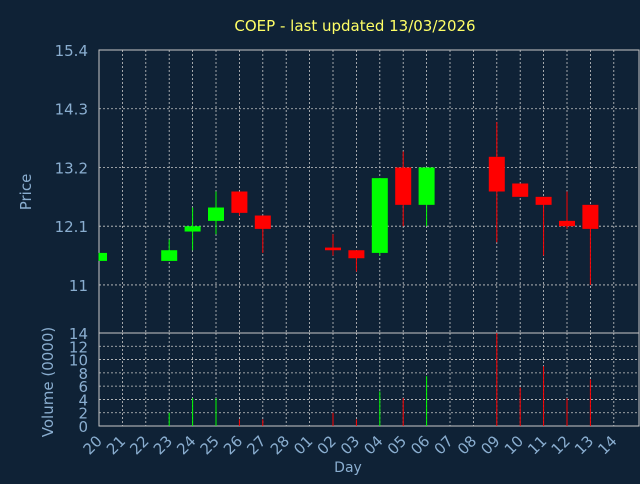 This screenshot has width=640, height=484. I want to click on price-y-tick-label: 11, so click(78, 286).